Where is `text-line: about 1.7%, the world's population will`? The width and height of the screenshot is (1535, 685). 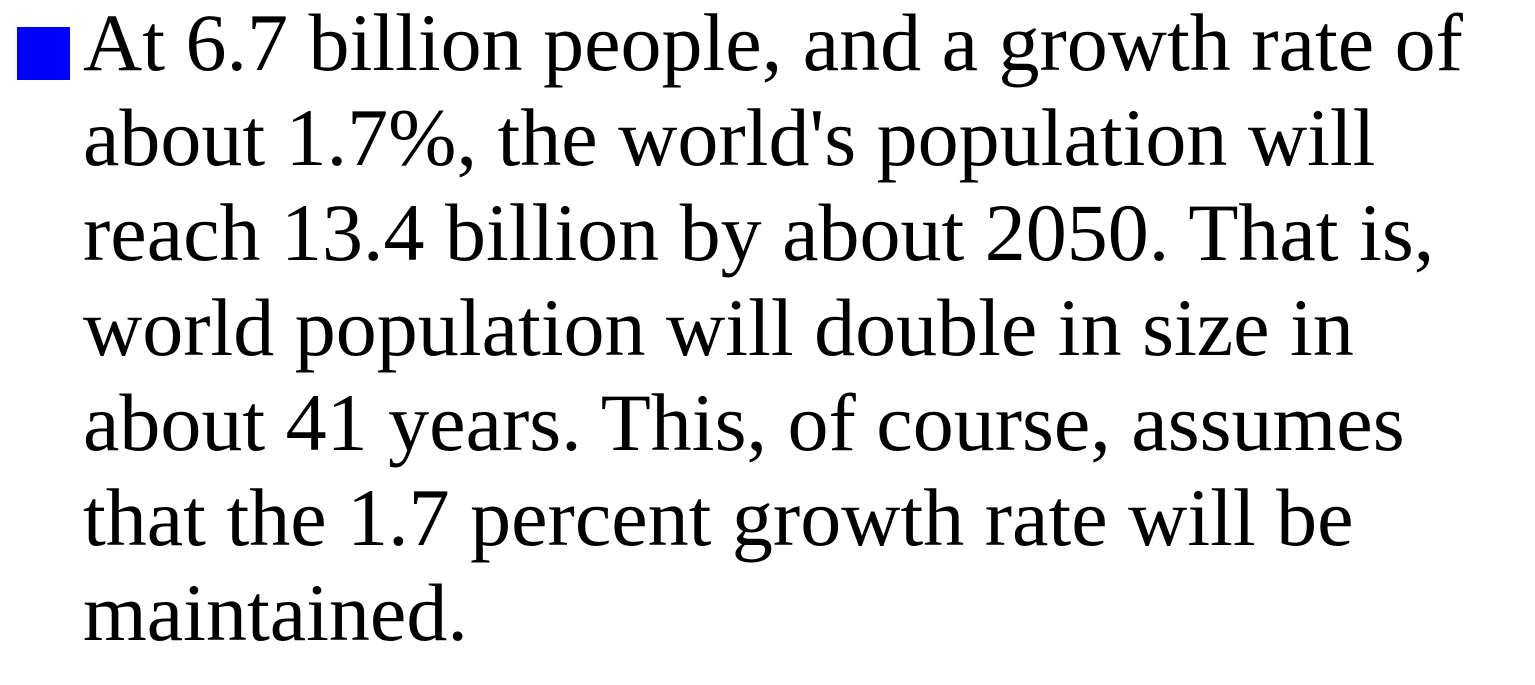 text-line: about 1.7%, the world's population will is located at coordinates (729, 137).